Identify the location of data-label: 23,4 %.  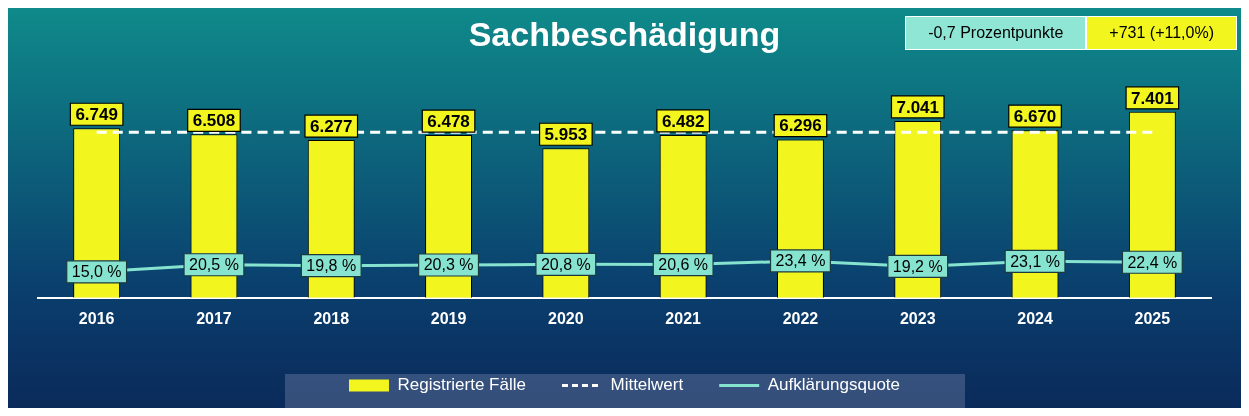
(800, 261).